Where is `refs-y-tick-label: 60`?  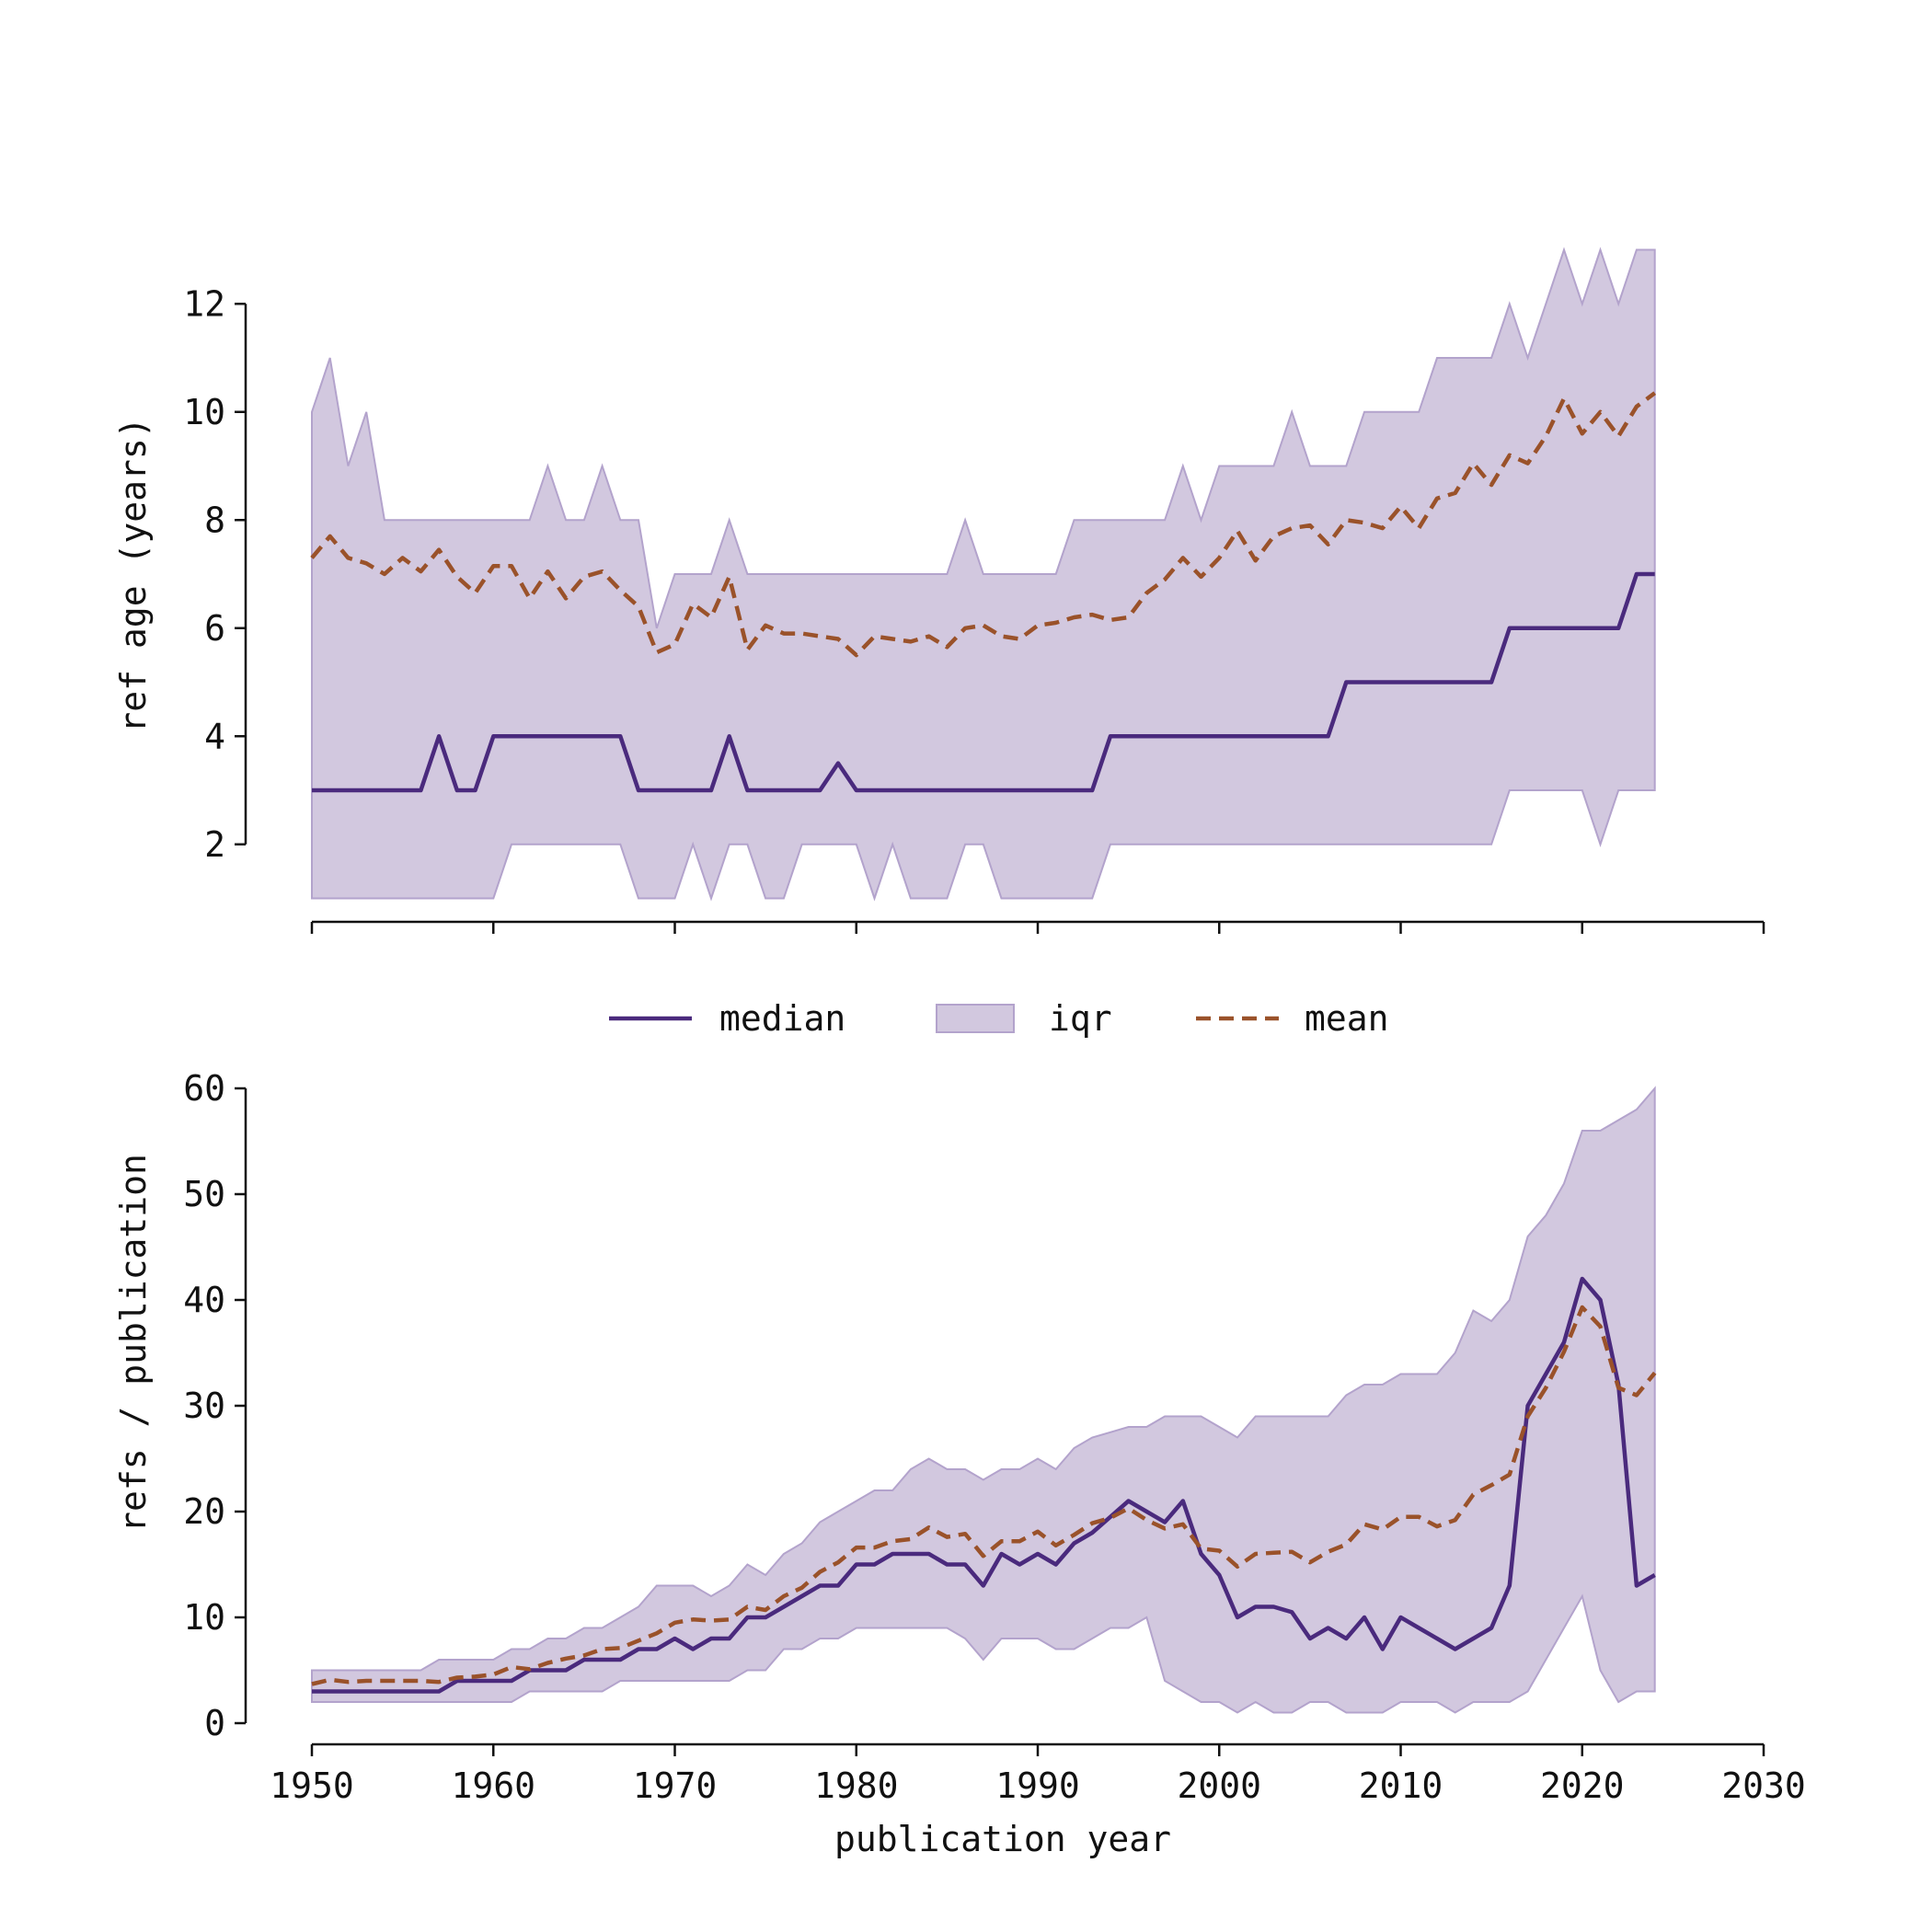
refs-y-tick-label: 60 is located at coordinates (204, 1088).